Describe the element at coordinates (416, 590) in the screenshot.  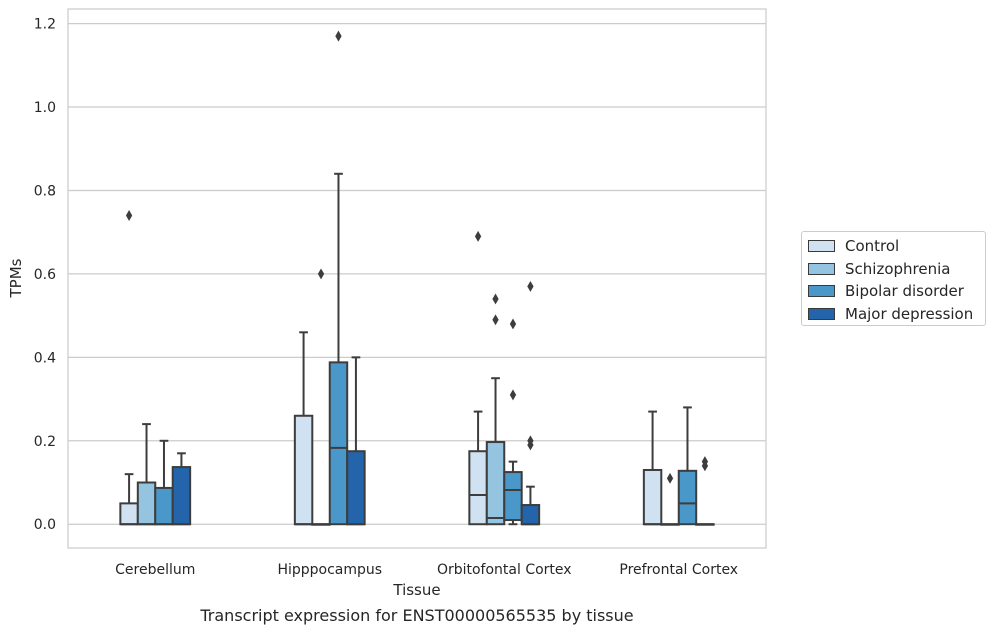
I see `x-axis-label: Tissue` at that location.